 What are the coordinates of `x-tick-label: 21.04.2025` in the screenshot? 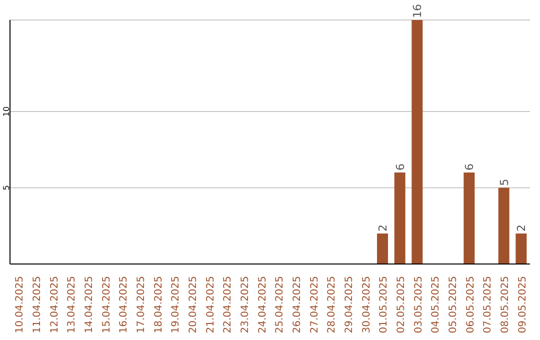 It's located at (210, 305).